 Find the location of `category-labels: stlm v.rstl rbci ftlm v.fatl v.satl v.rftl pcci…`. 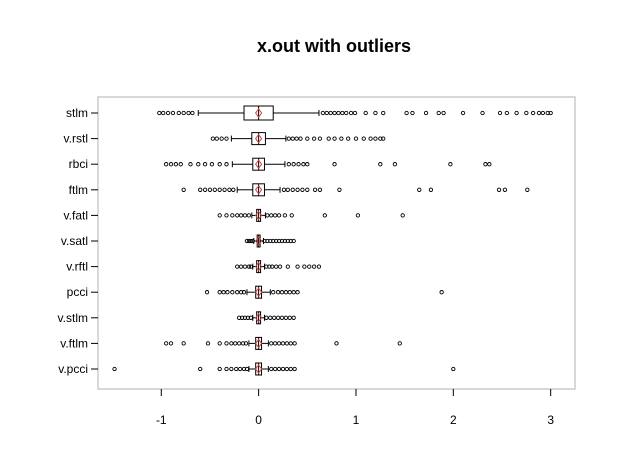

category-labels: stlm v.rstl rbci ftlm v.fatl v.satl v.rftl pcci… is located at coordinates (78, 241).